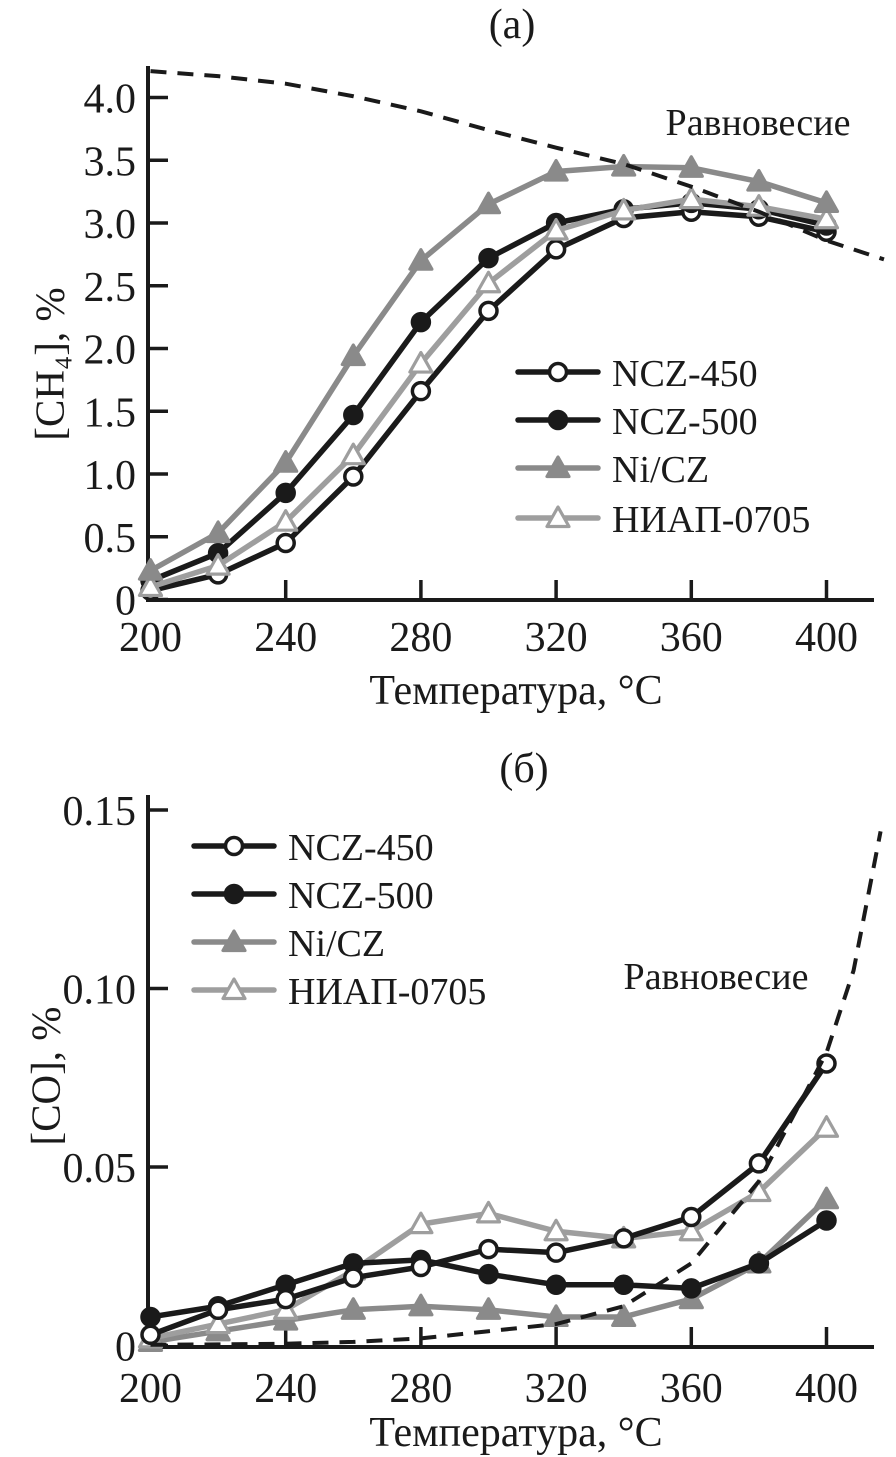 The image size is (896, 1457). I want to click on x-tick-label-a: 320, so click(556, 638).